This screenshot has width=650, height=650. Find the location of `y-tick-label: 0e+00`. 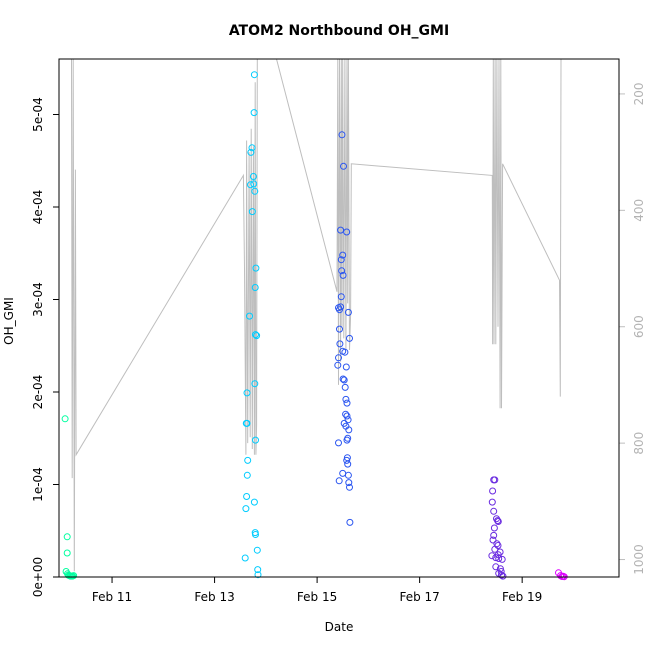

y-tick-label: 0e+00 is located at coordinates (38, 577).